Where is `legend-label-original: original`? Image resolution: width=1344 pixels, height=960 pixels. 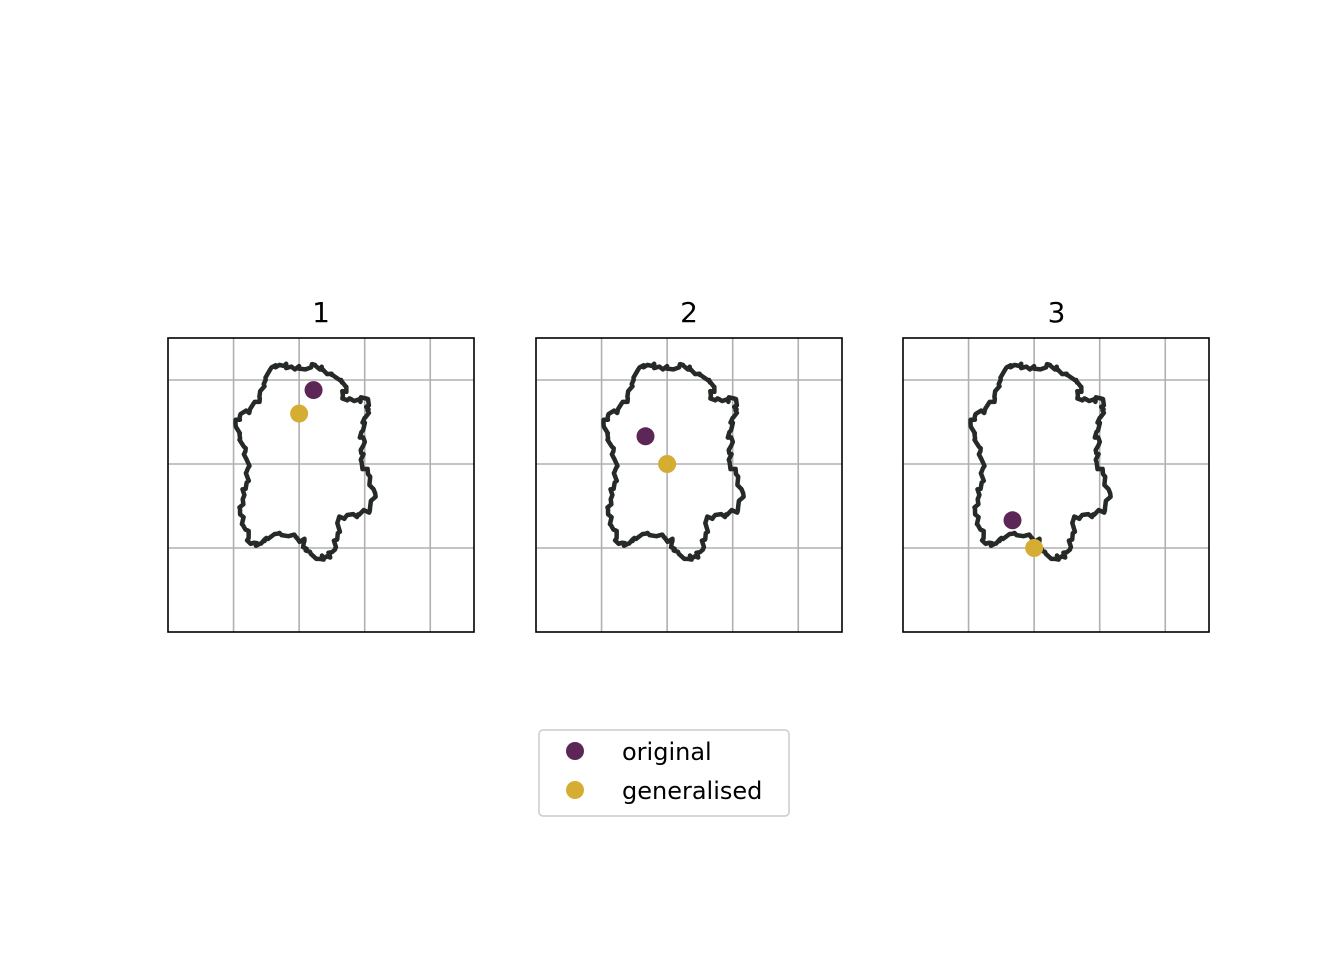 legend-label-original: original is located at coordinates (667, 752).